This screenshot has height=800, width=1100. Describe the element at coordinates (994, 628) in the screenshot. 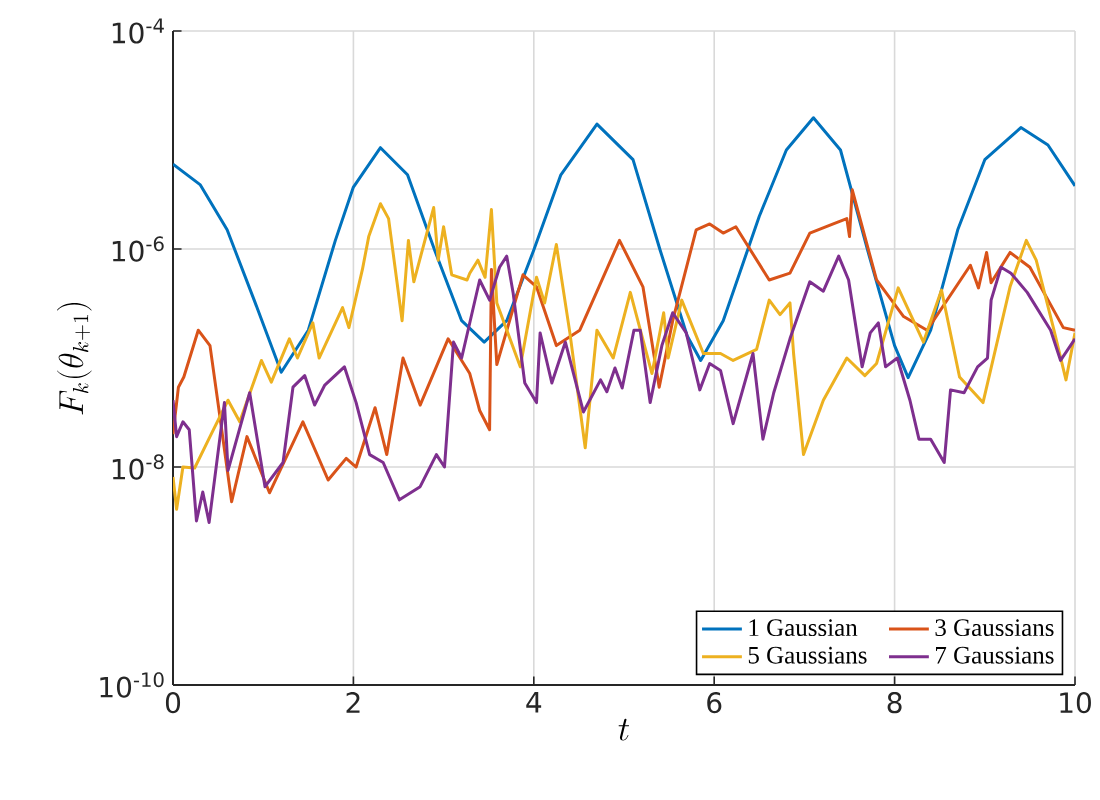

I see `legend-label: 3 Gaussians` at that location.